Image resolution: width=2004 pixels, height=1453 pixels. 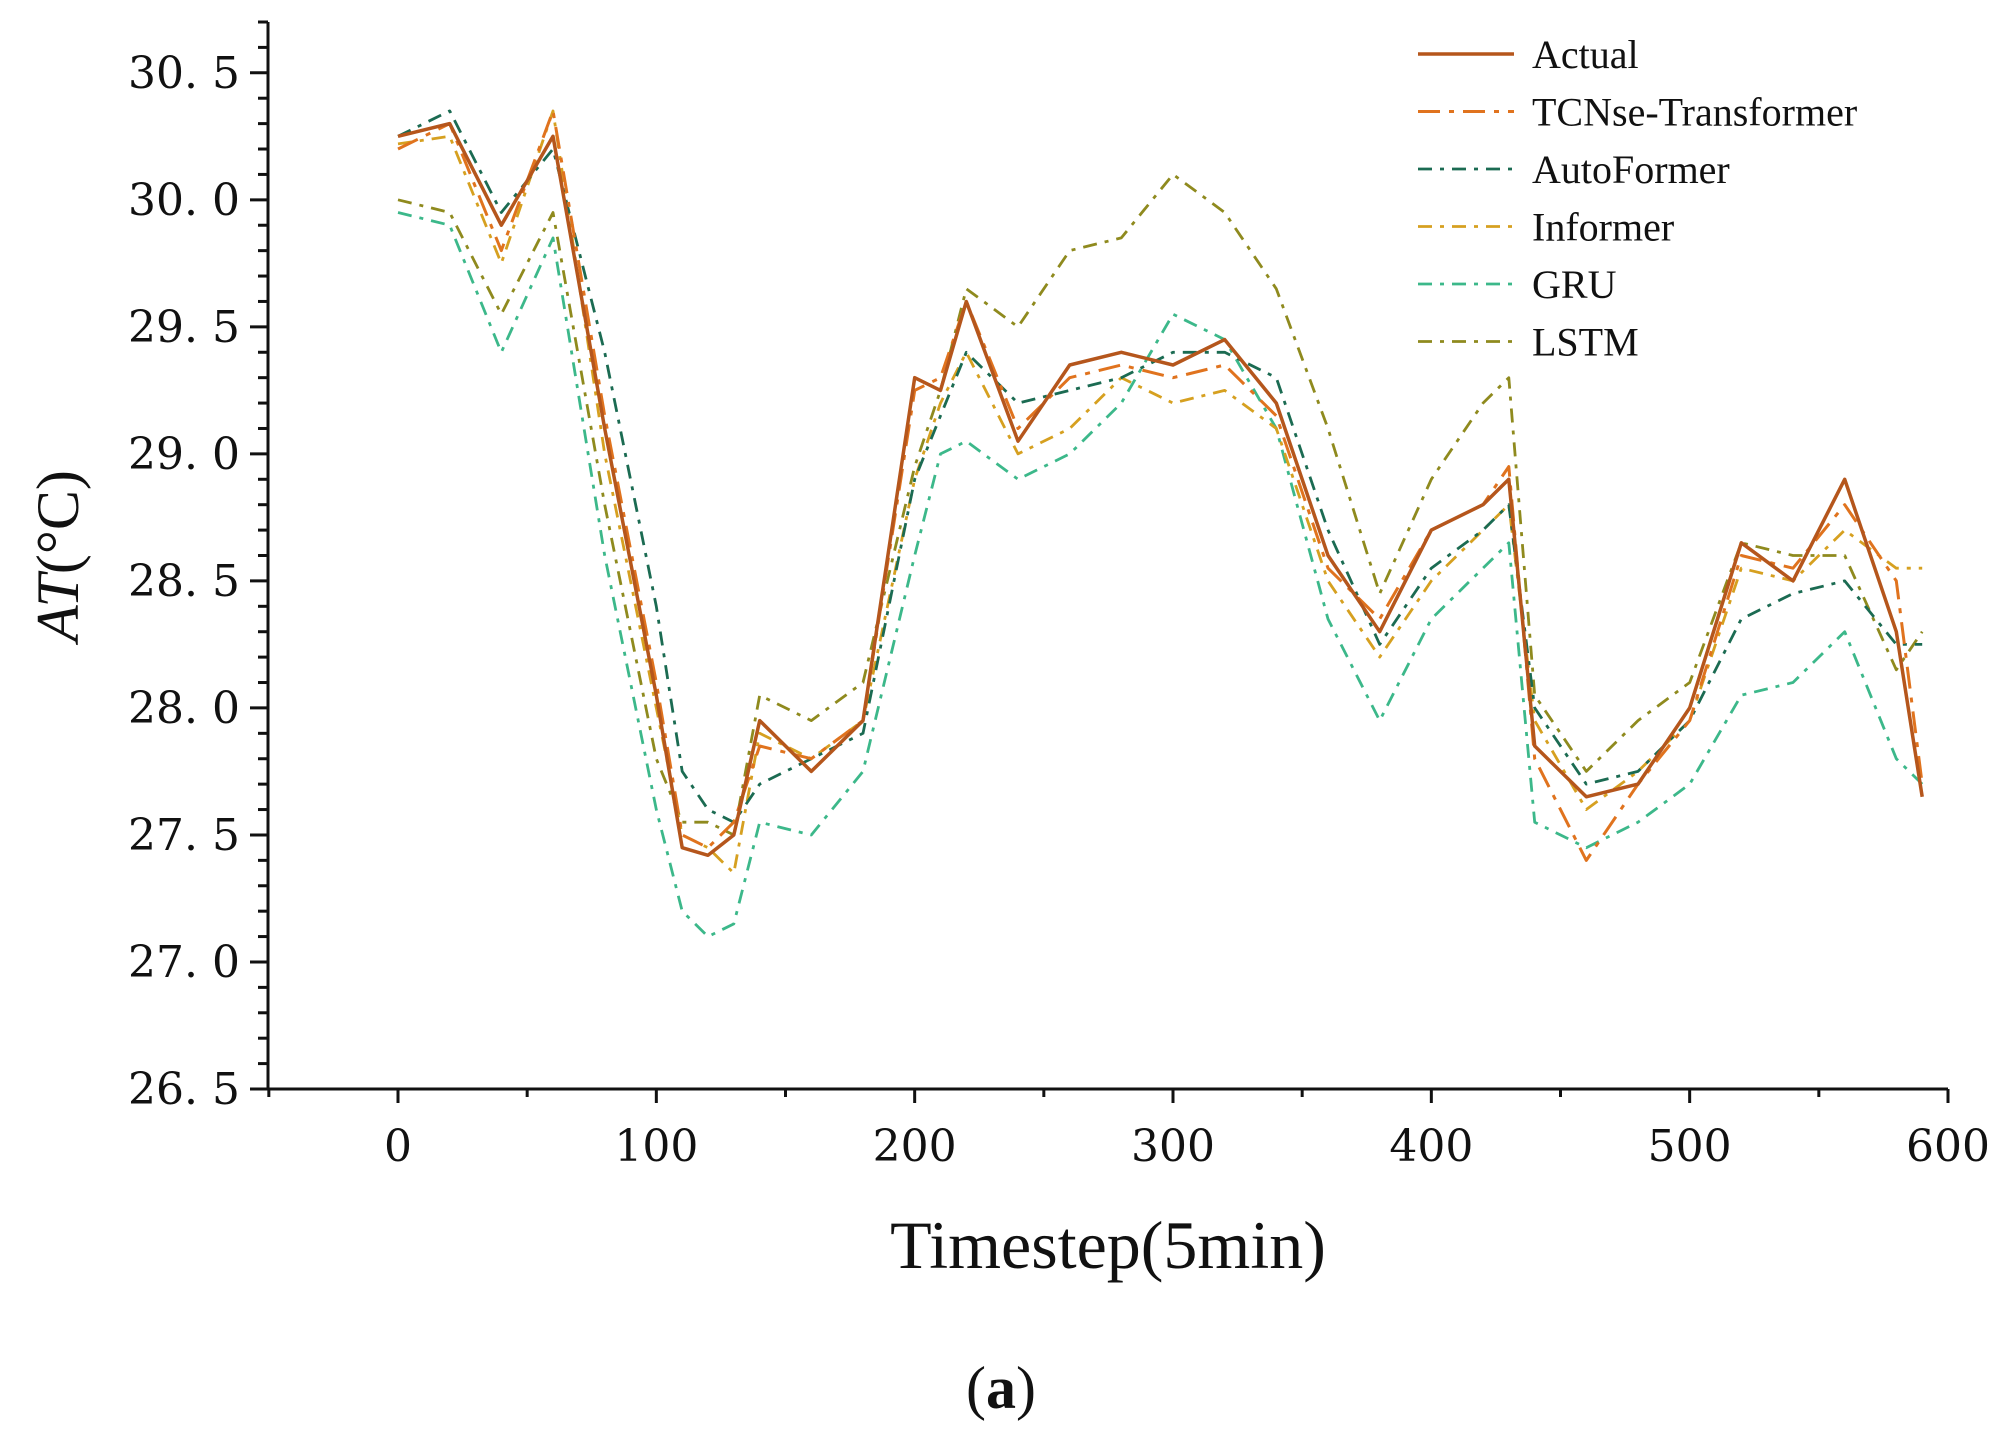 What do you see at coordinates (184, 327) in the screenshot?
I see `y-tick-label: 29. 5` at bounding box center [184, 327].